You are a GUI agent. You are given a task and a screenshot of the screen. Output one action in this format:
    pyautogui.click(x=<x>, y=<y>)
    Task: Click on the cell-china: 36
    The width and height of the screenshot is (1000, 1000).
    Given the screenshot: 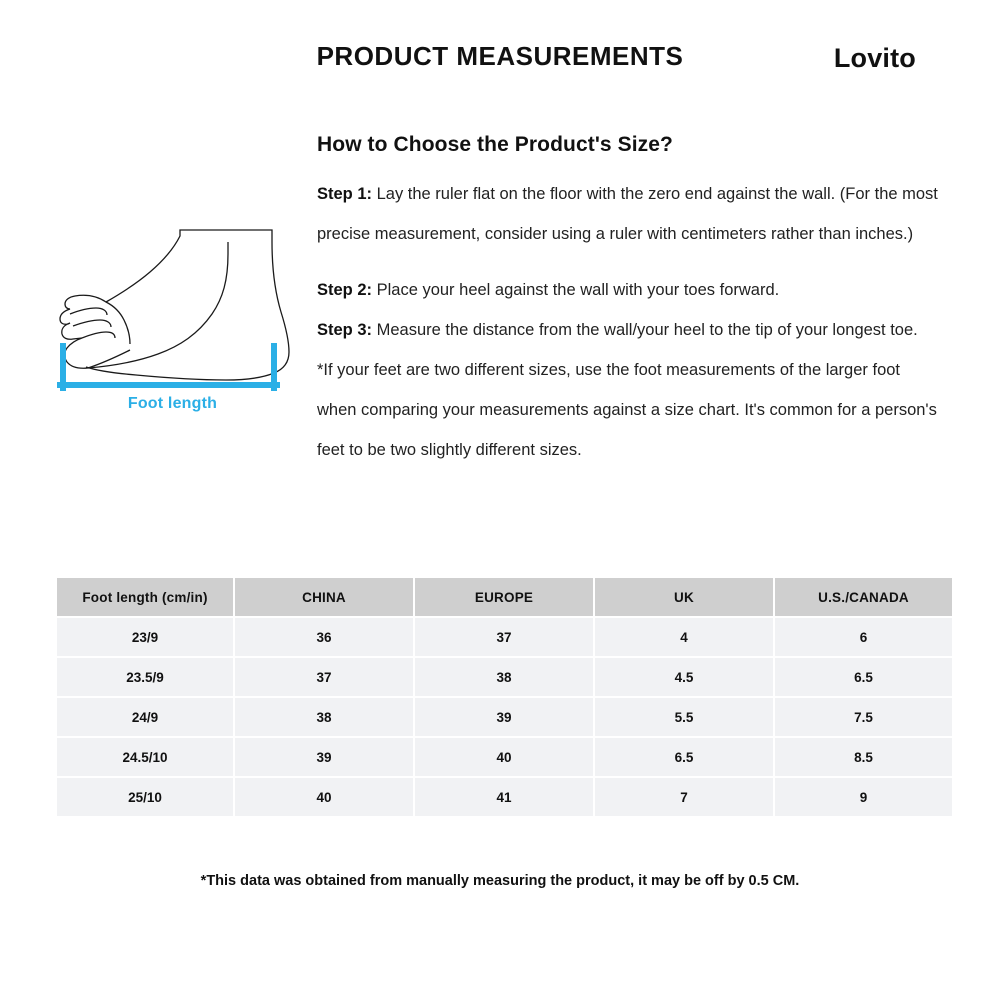 What is the action you would take?
    pyautogui.click(x=324, y=637)
    